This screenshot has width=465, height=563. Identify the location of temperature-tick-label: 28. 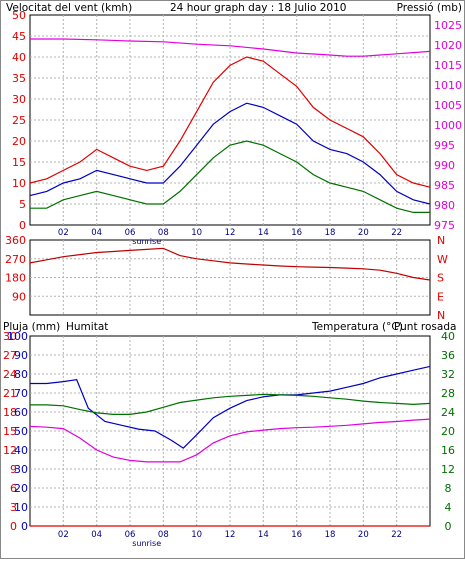
(448, 393).